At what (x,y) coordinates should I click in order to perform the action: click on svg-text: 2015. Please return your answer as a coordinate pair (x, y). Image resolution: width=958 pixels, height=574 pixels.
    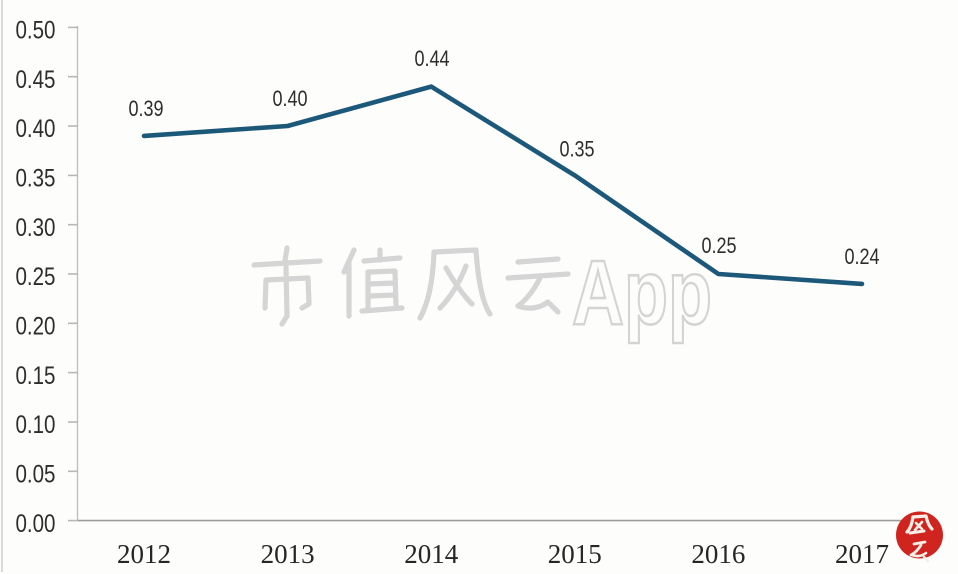
    Looking at the image, I should click on (575, 554).